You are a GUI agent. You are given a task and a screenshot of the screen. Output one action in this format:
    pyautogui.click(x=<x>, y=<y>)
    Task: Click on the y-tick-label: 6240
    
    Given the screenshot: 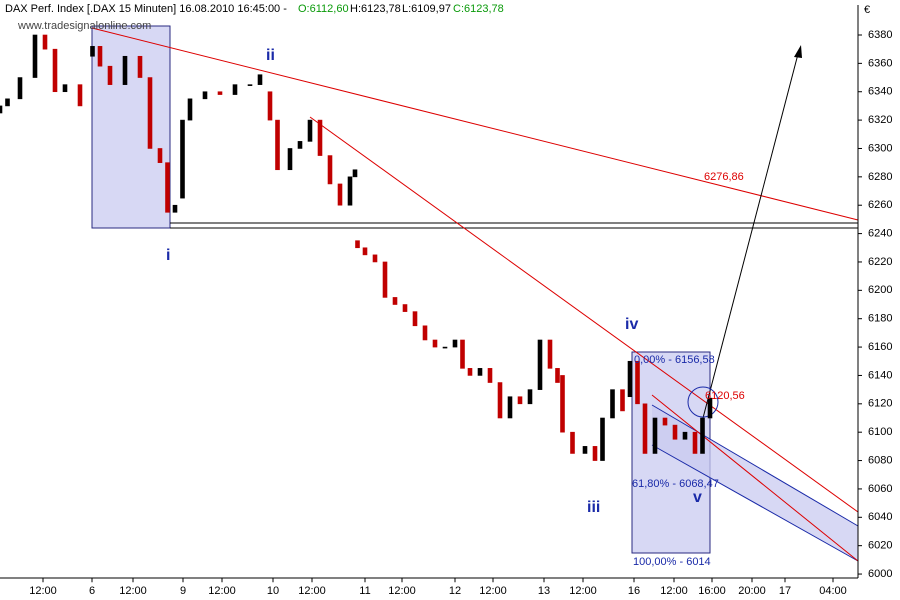 What is the action you would take?
    pyautogui.click(x=880, y=233)
    